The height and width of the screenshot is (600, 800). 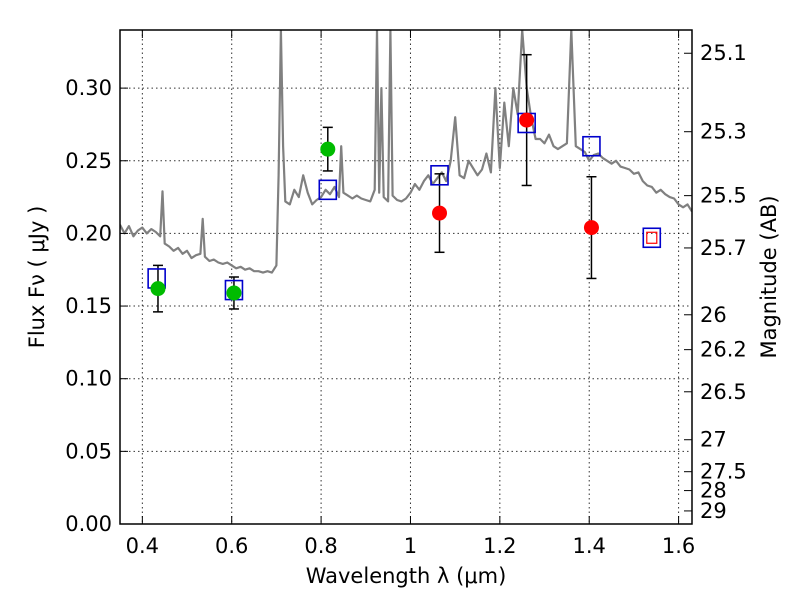 I want to click on right-tick-label: 25.1, so click(x=723, y=53).